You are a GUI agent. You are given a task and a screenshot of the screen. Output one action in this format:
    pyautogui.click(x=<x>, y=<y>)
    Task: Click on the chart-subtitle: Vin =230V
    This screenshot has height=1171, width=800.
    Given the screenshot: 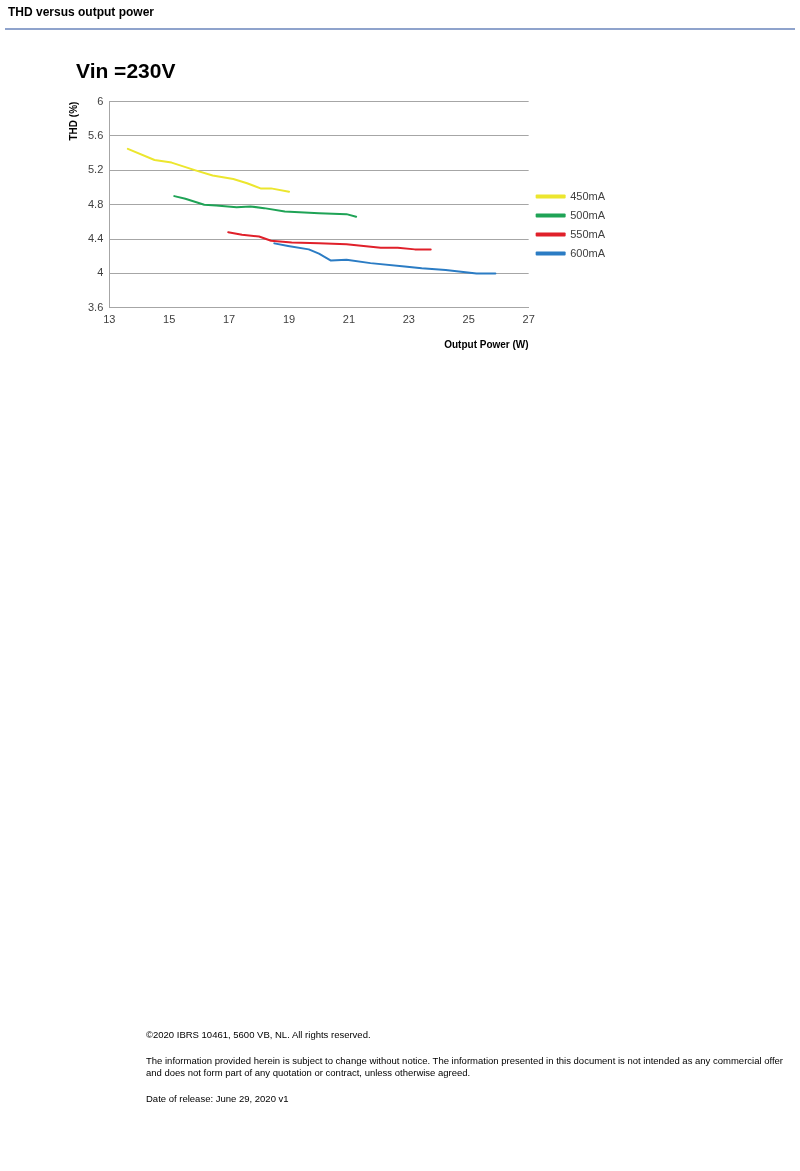 What is the action you would take?
    pyautogui.click(x=126, y=71)
    